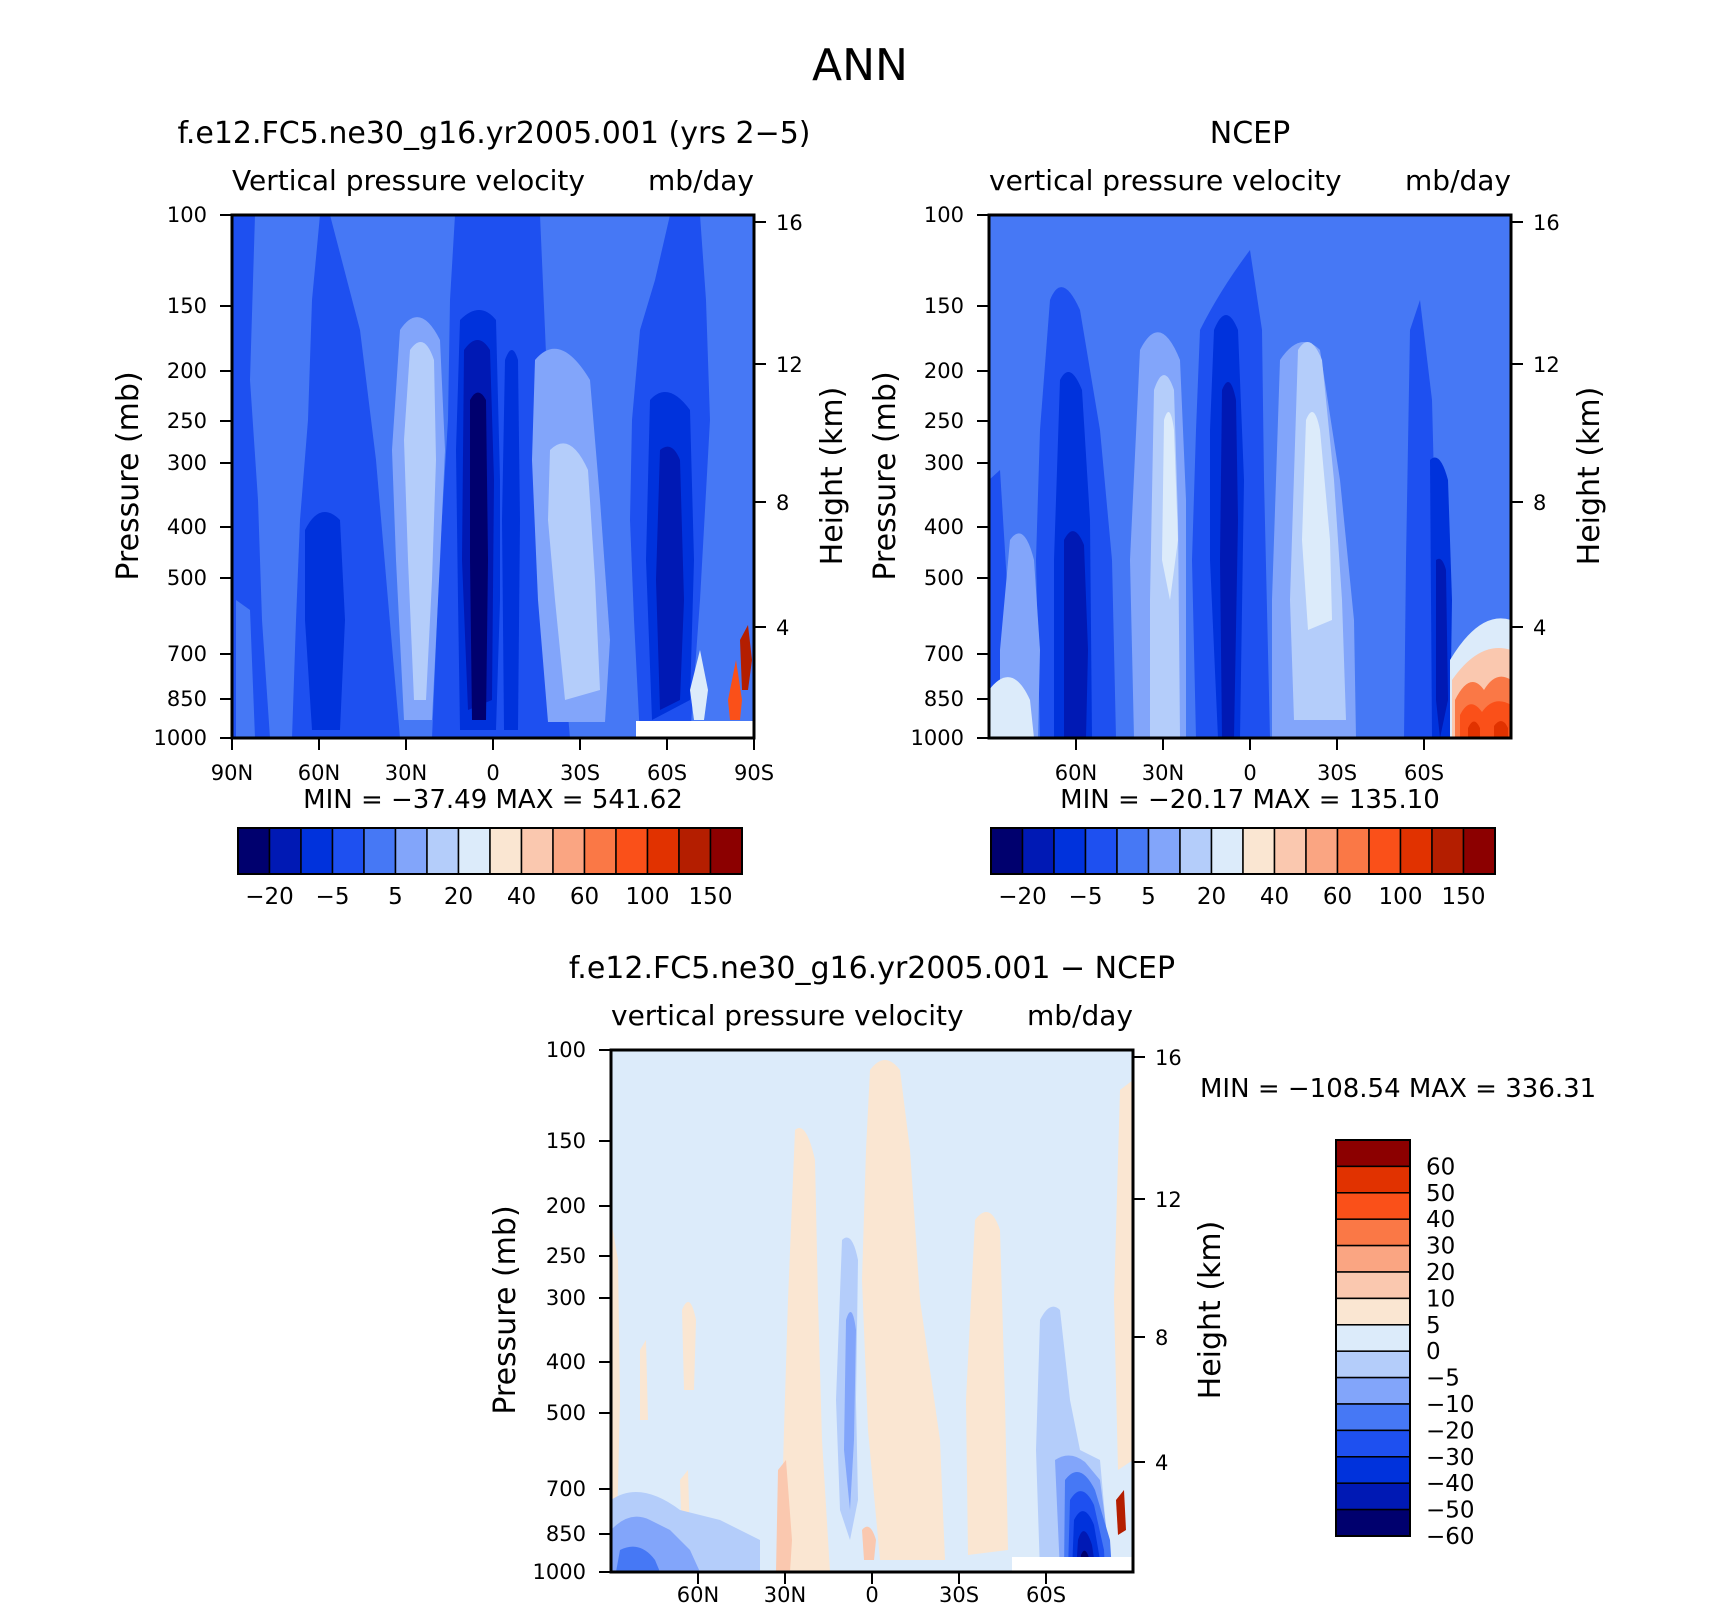 The height and width of the screenshot is (1606, 1710). I want to click on panel-diff-contours, so click(872, 1311).